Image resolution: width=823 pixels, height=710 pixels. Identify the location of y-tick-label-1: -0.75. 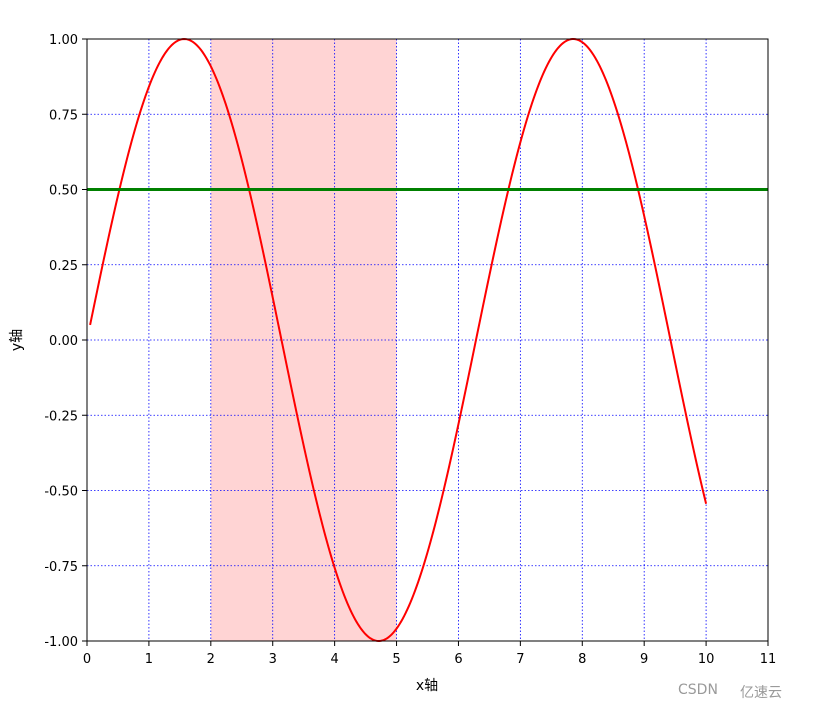
(61, 567).